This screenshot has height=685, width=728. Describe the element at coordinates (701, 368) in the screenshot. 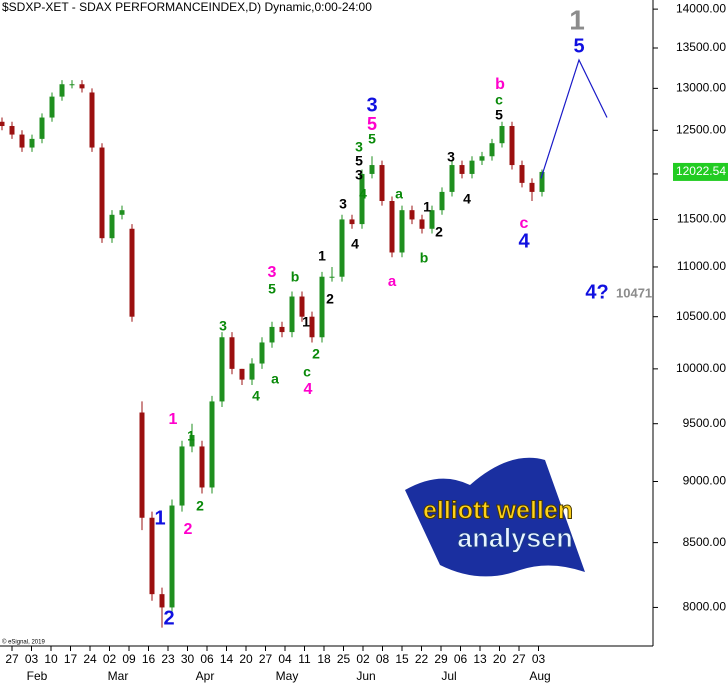

I see `y-tick-label: 10000.00` at that location.